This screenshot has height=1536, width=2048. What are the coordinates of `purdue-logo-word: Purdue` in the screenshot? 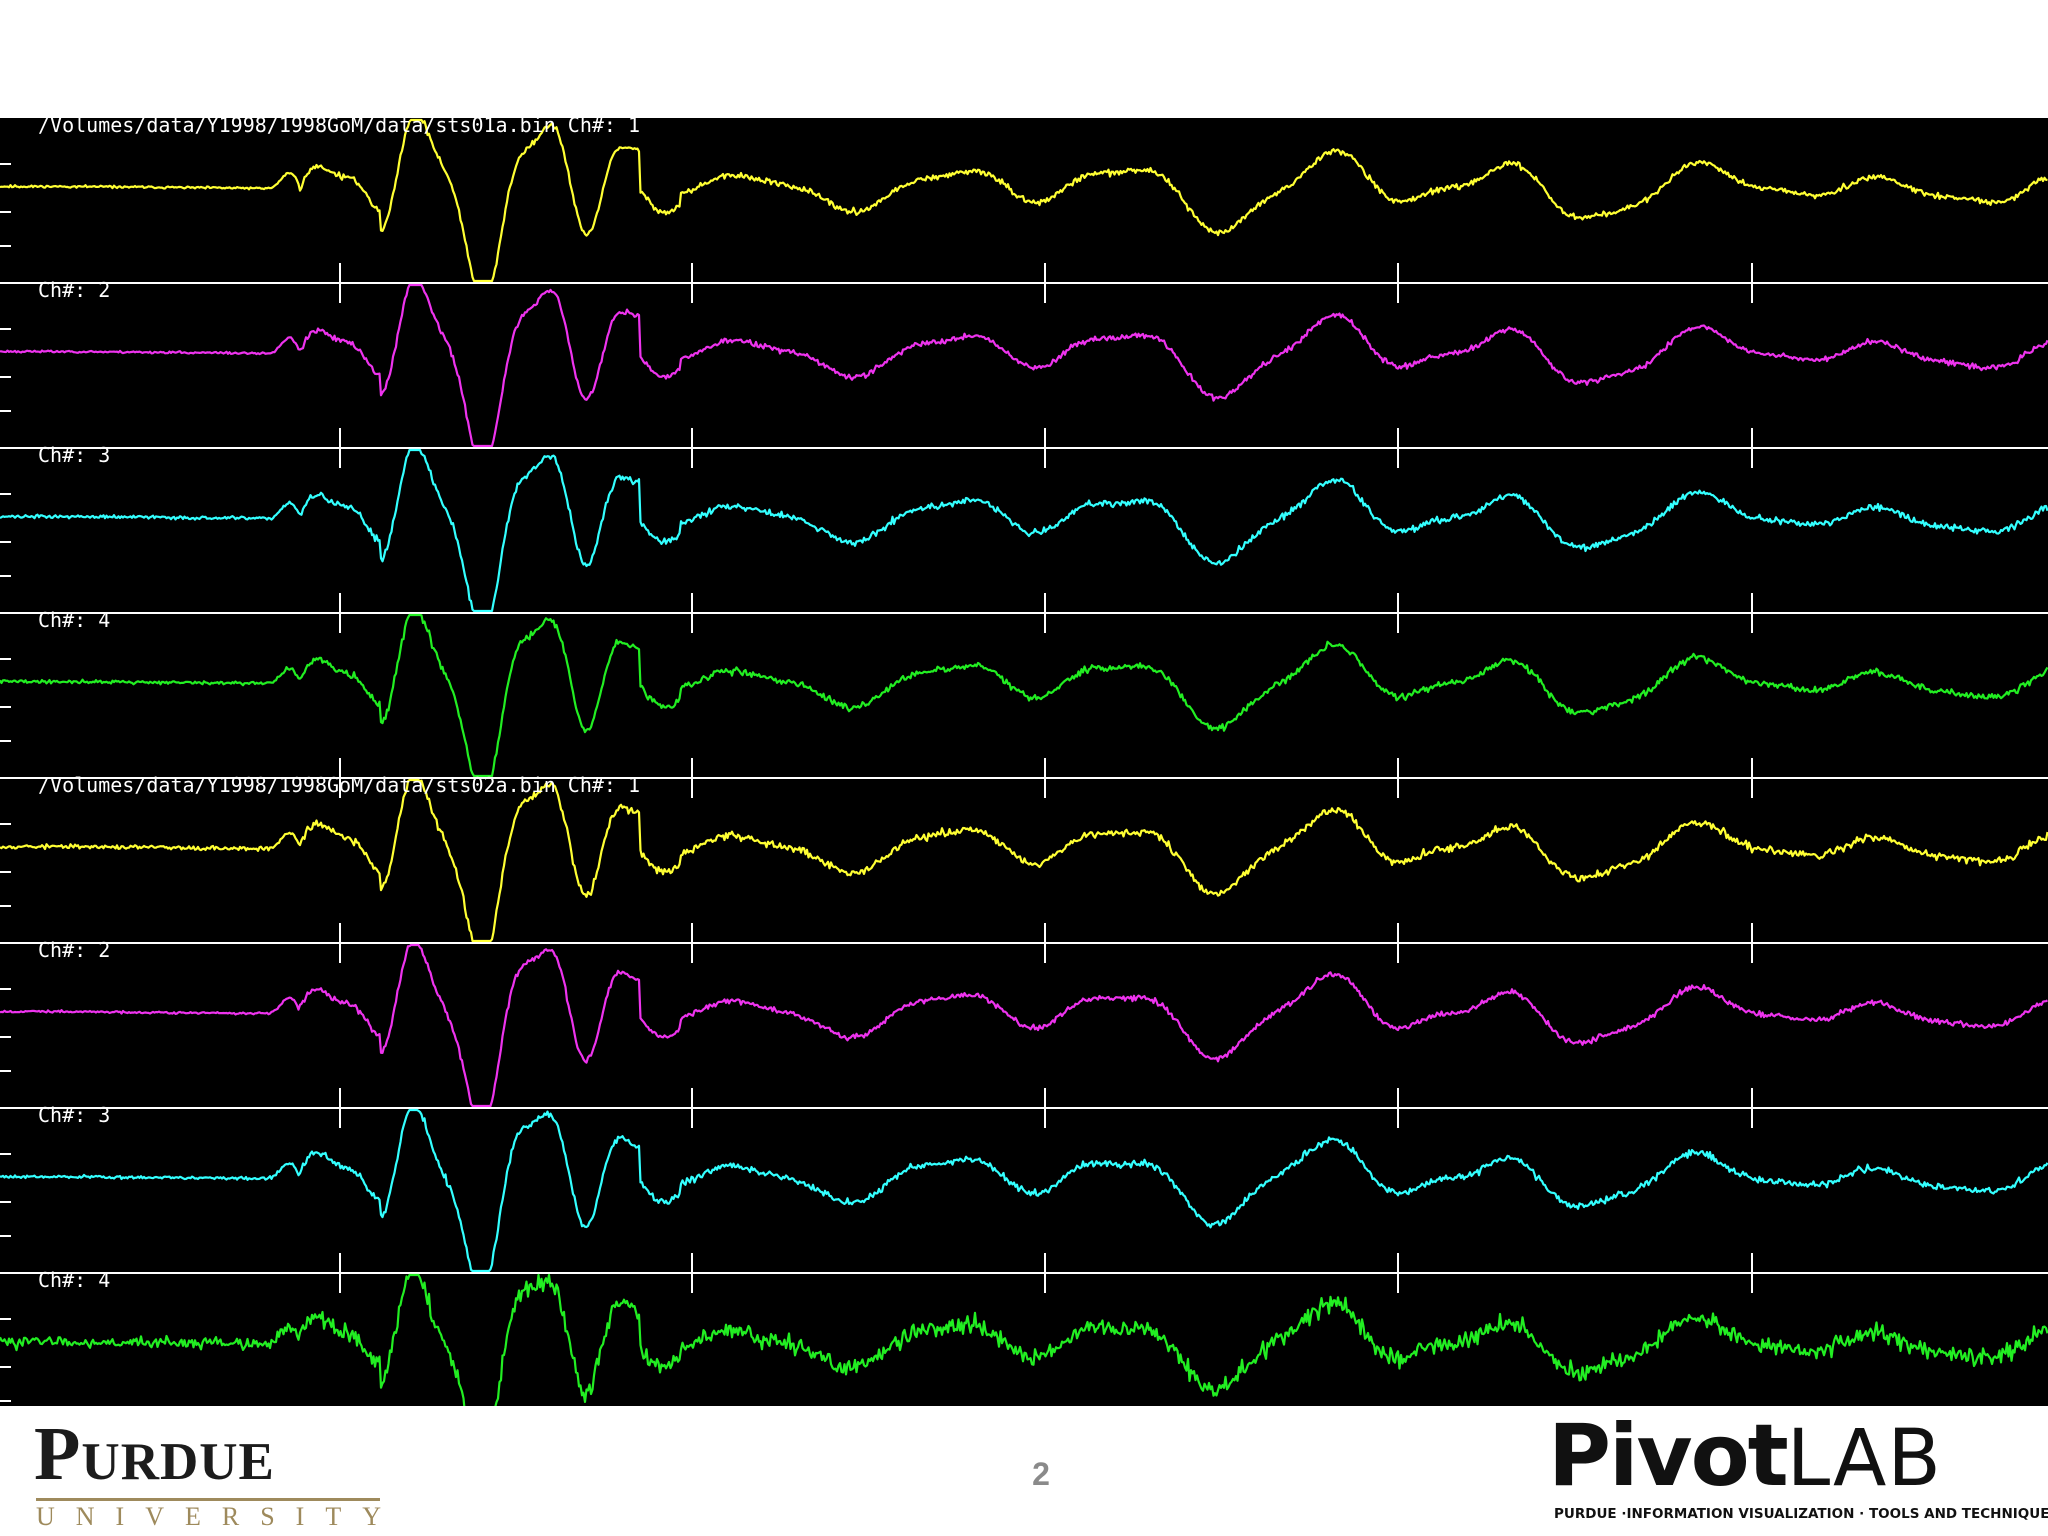 It's located at (154, 1454).